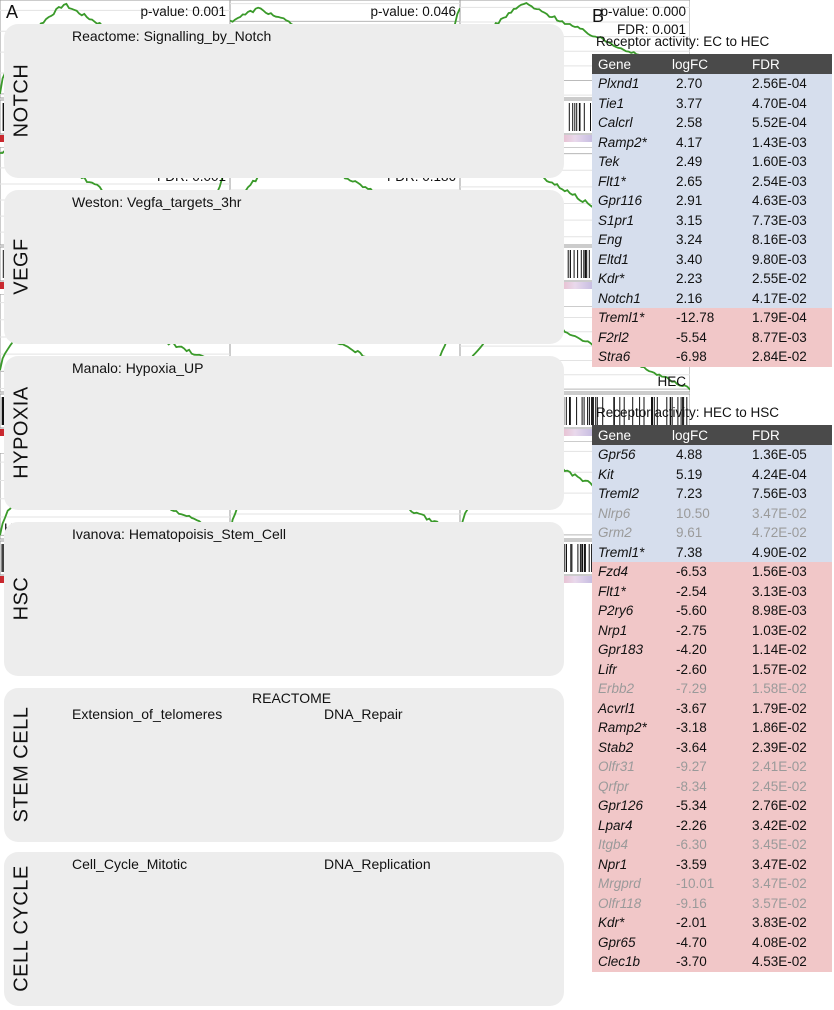  Describe the element at coordinates (706, 357) in the screenshot. I see `logfc-cell: -6.98` at that location.